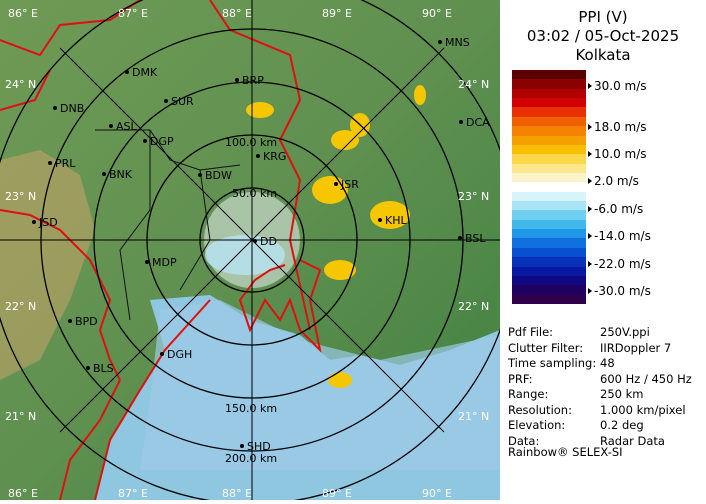  I want to click on lon-label-89: 89° E, so click(337, 13).